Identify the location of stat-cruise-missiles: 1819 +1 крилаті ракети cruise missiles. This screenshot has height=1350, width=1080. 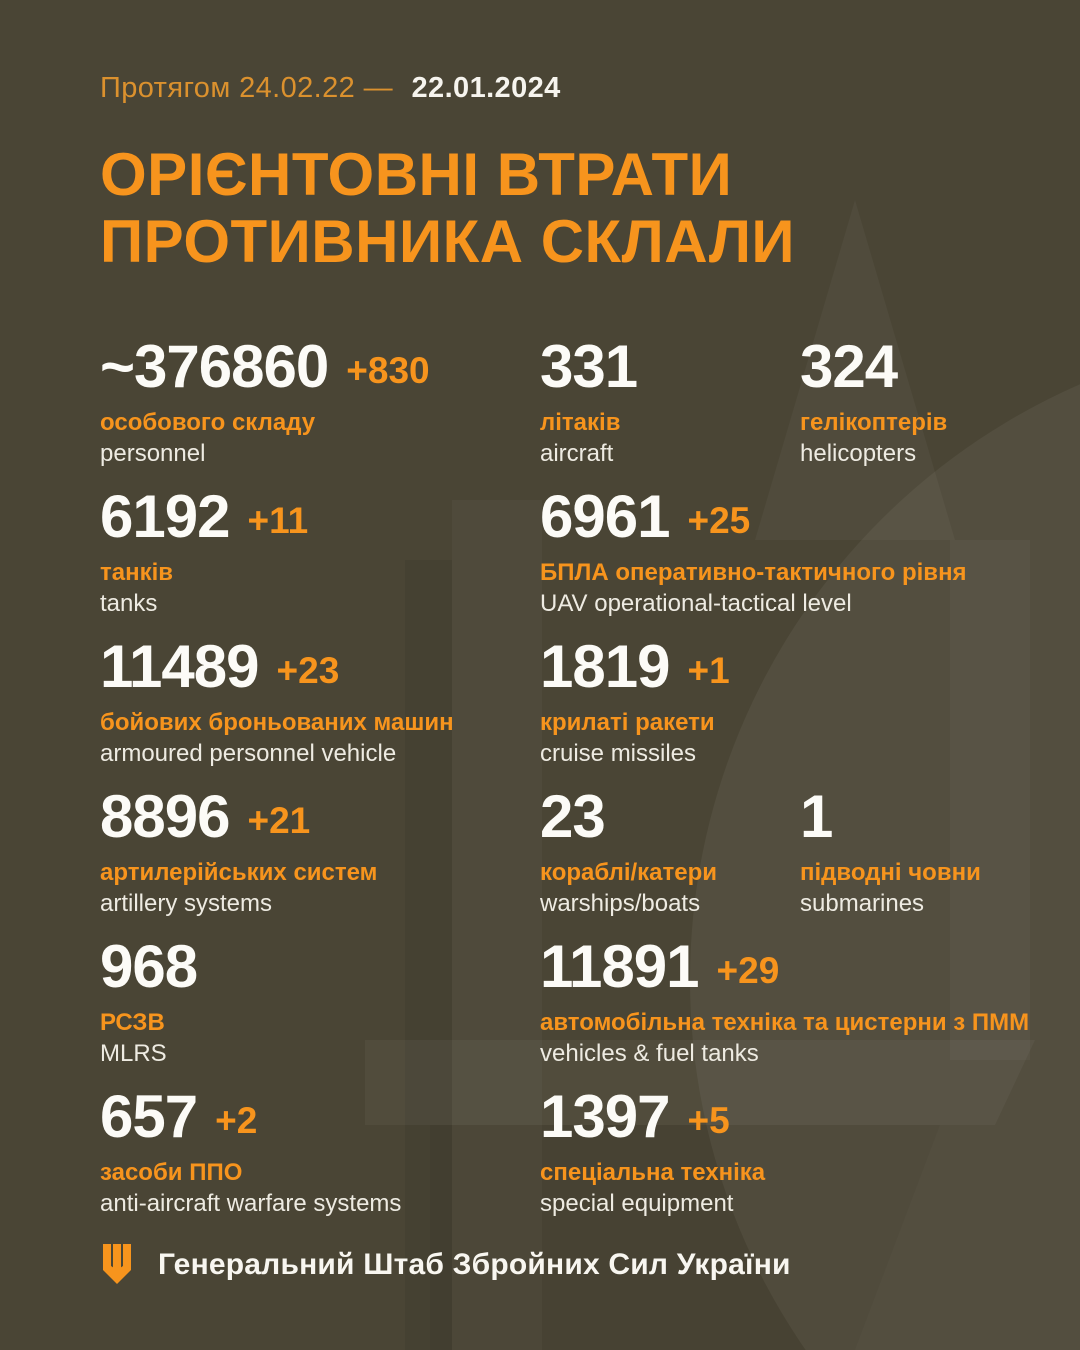
(790, 712).